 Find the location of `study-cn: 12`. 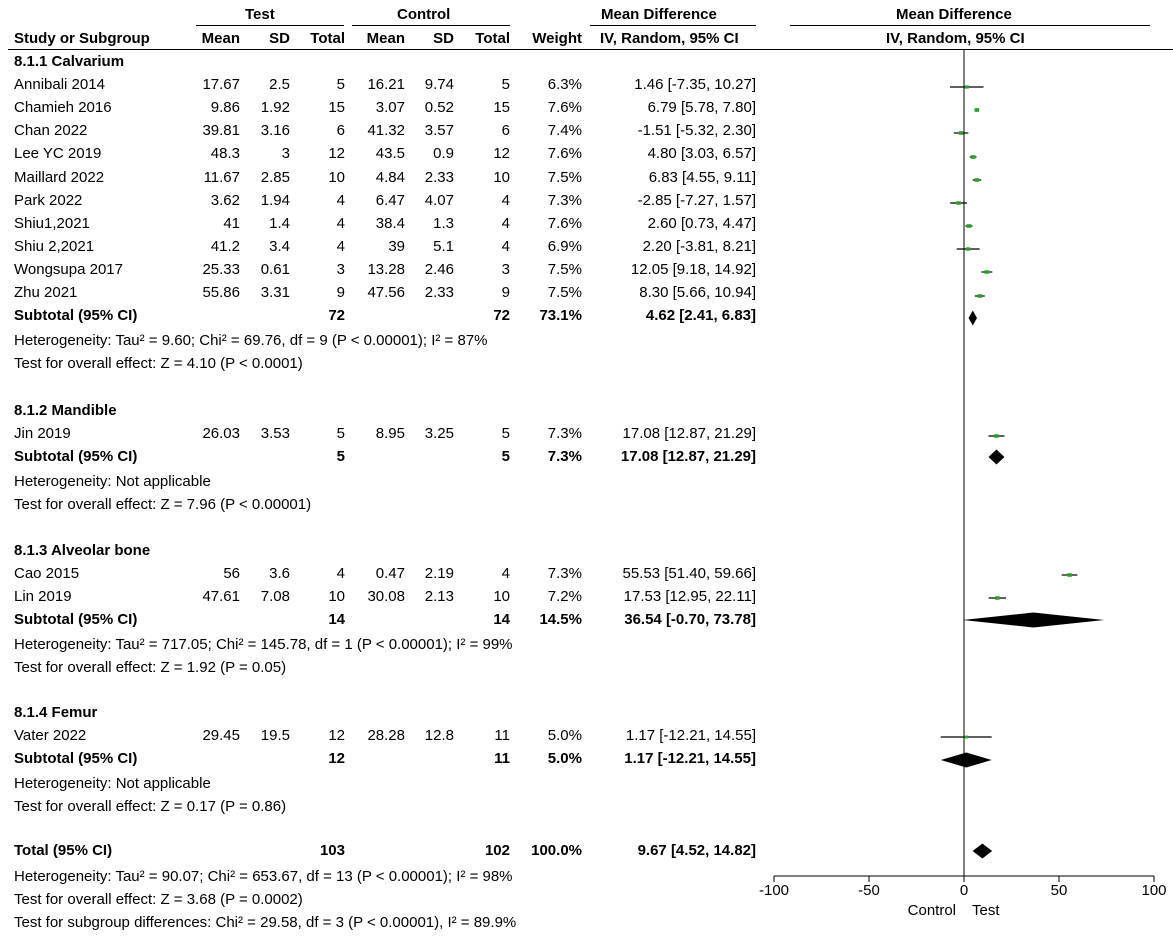

study-cn: 12 is located at coordinates (501, 154).